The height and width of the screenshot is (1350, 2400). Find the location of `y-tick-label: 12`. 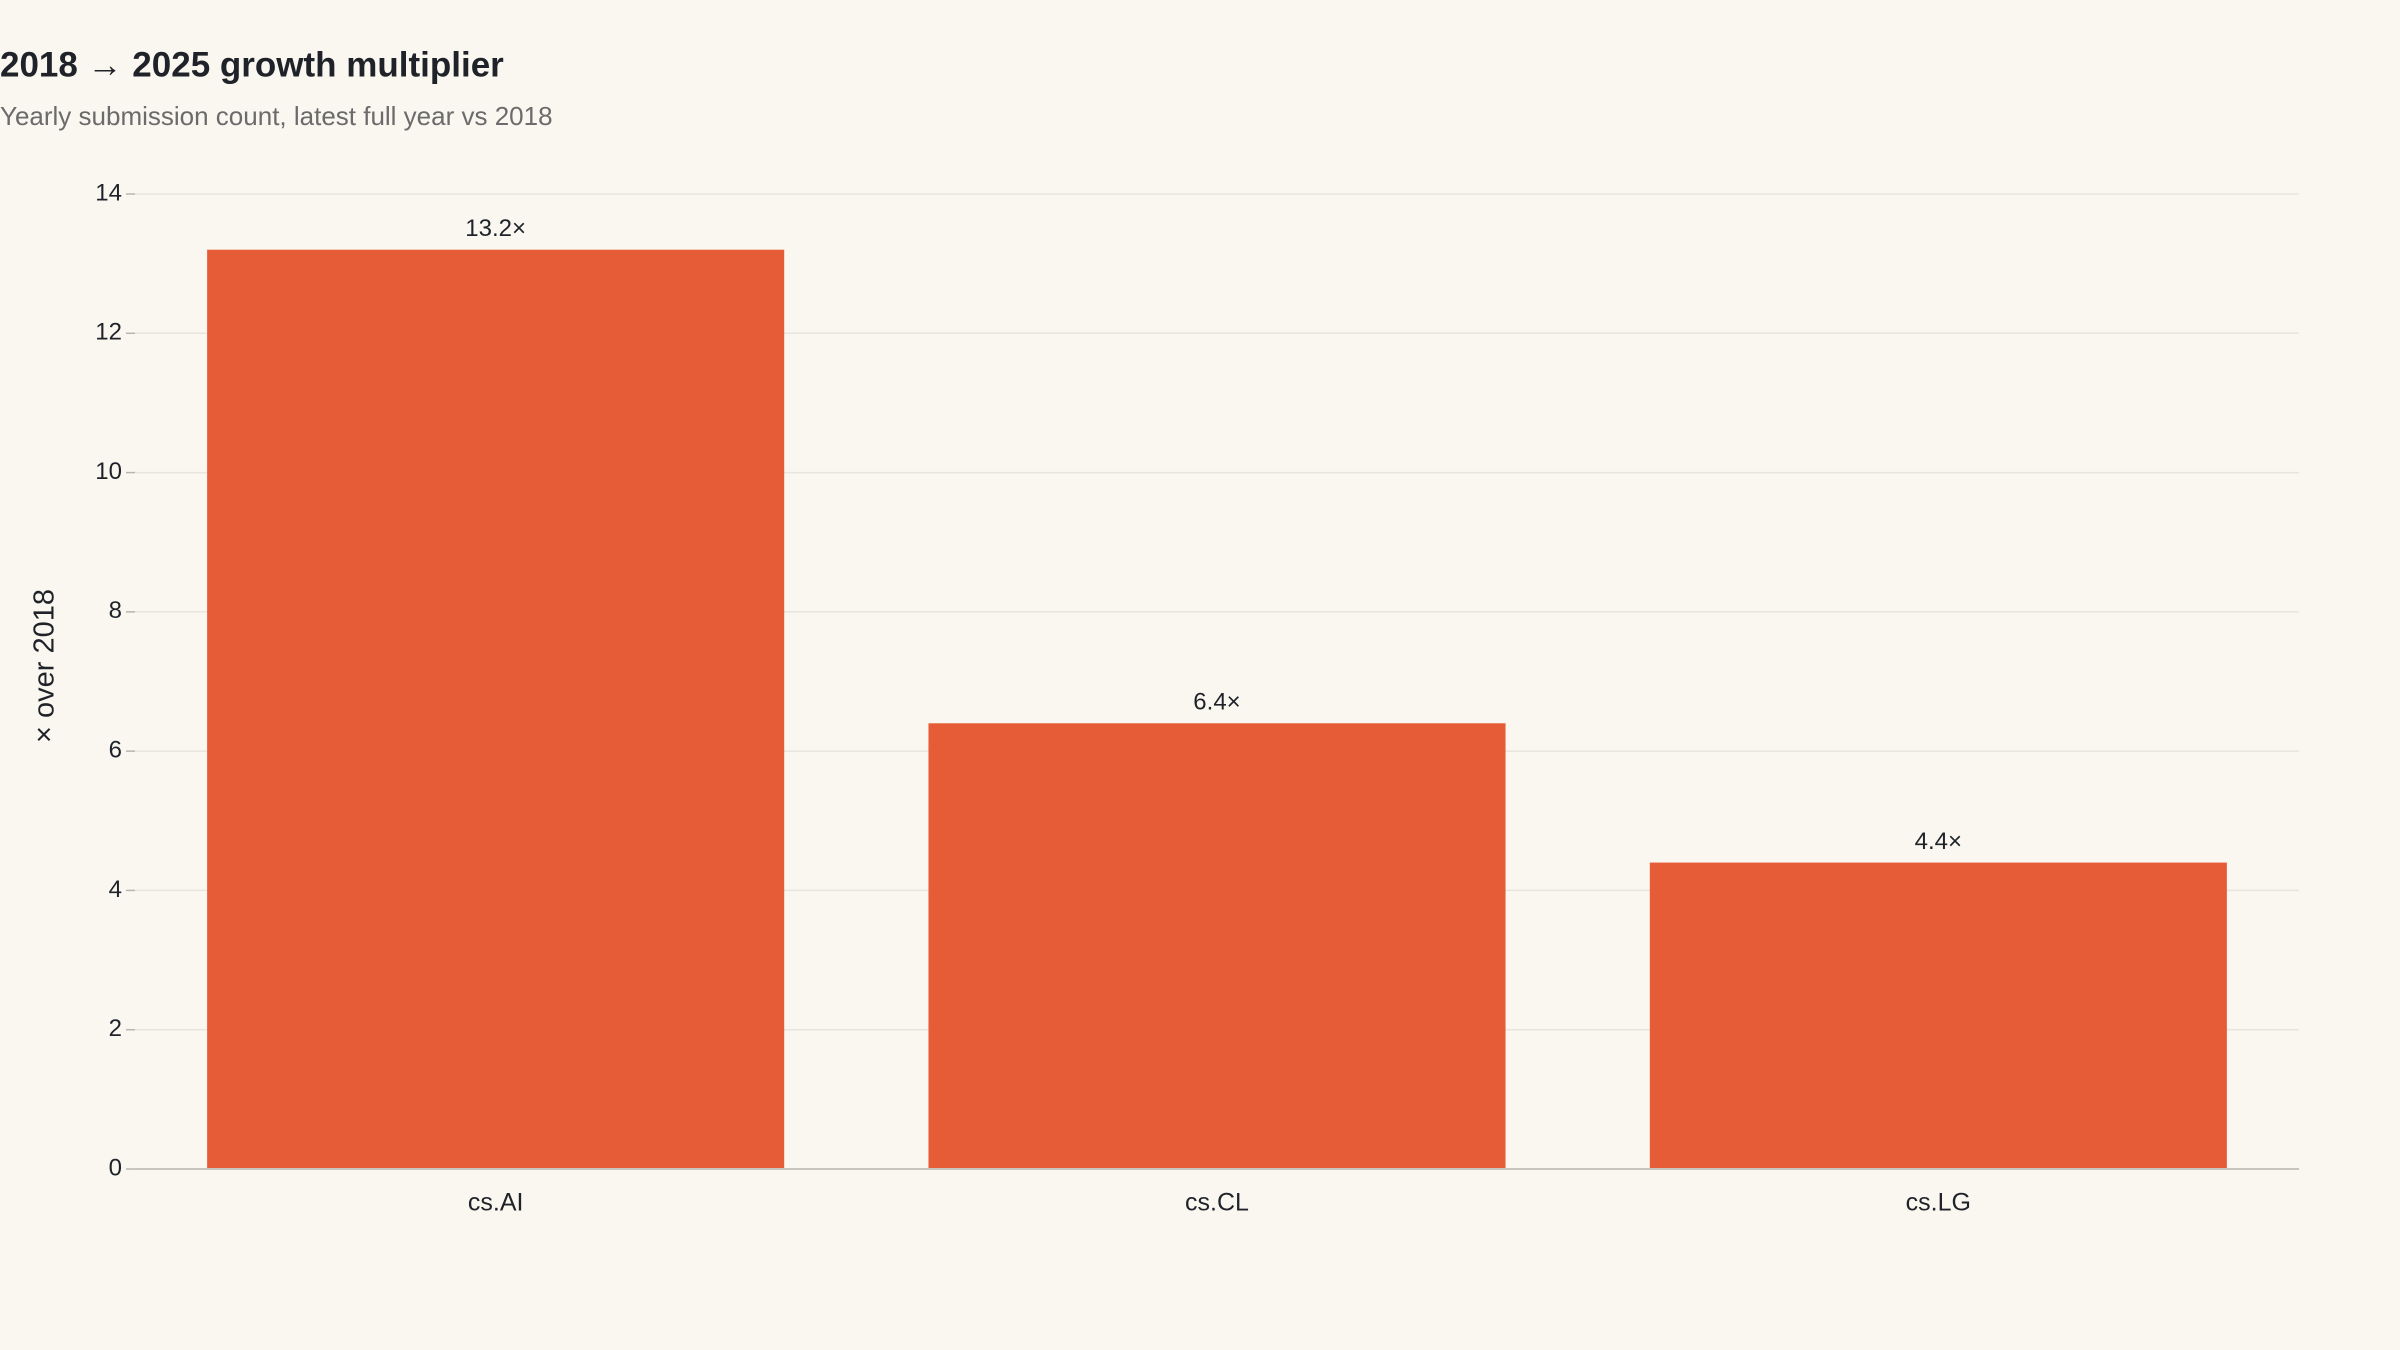

y-tick-label: 12 is located at coordinates (108, 332).